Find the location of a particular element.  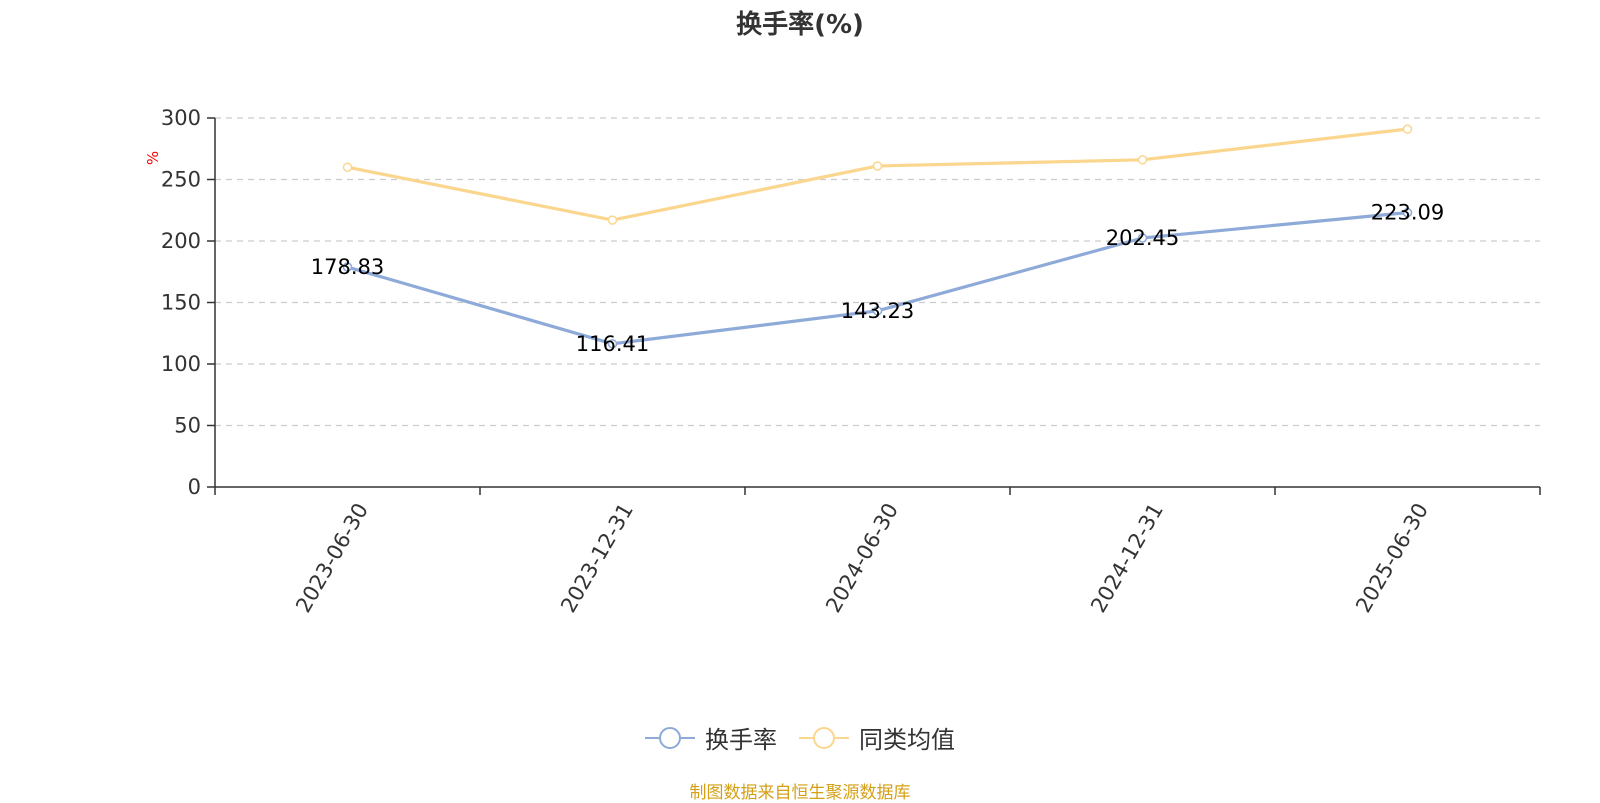

legend-label: 换手率 is located at coordinates (741, 740).